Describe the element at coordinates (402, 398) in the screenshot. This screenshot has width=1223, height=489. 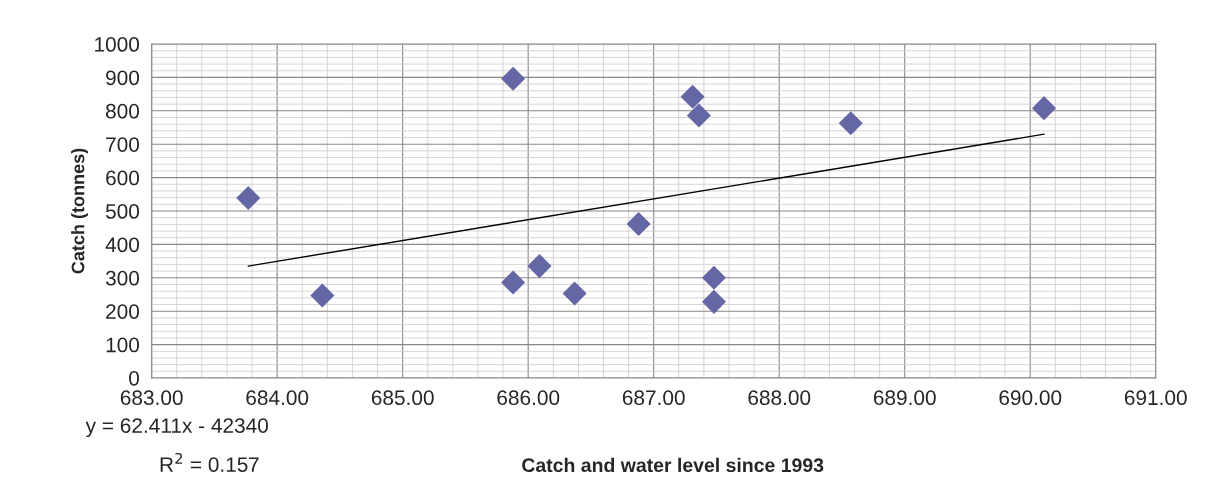
I see `x-tick-label: 685.00` at that location.